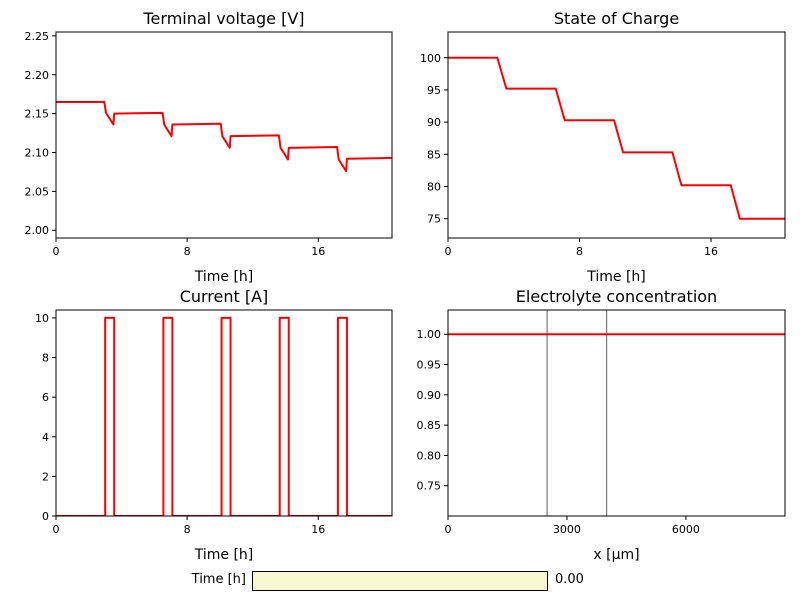  What do you see at coordinates (224, 296) in the screenshot?
I see `current-chart-title: Current [A]` at bounding box center [224, 296].